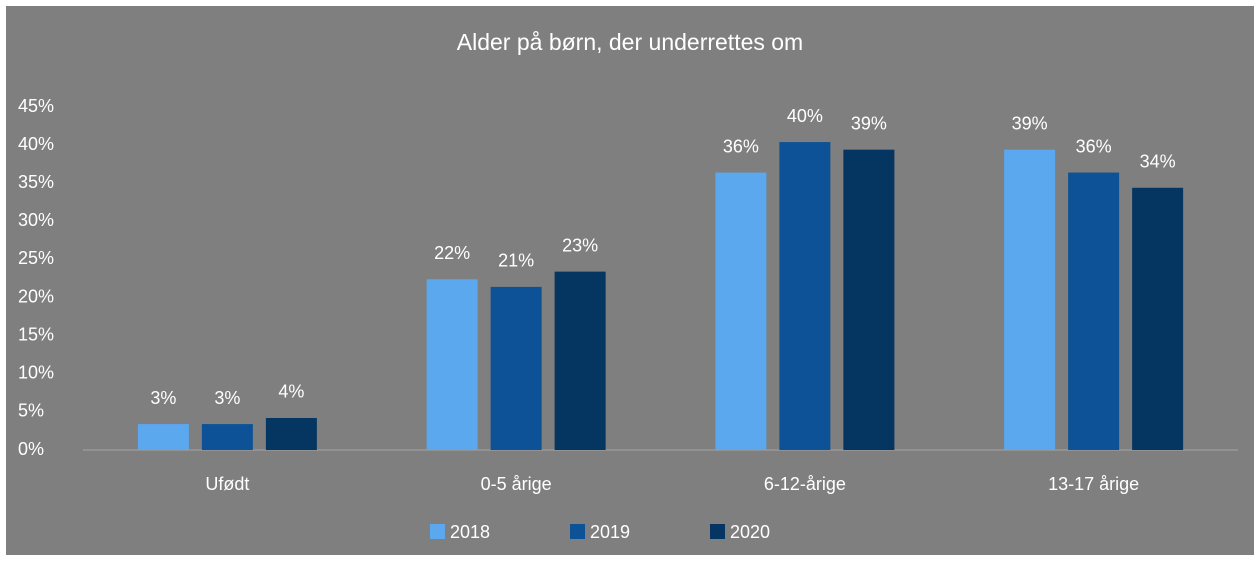 The width and height of the screenshot is (1260, 561). I want to click on x-tick-label: 0-5 årige, so click(516, 484).